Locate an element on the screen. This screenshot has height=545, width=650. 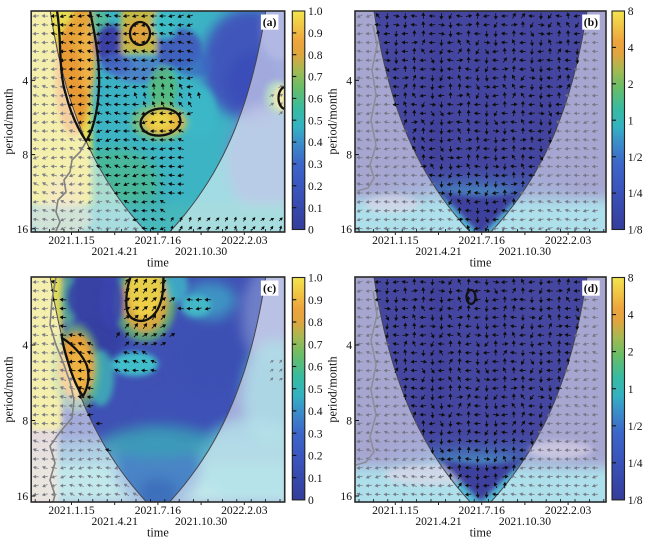
svg-text: (c) is located at coordinates (269, 288).